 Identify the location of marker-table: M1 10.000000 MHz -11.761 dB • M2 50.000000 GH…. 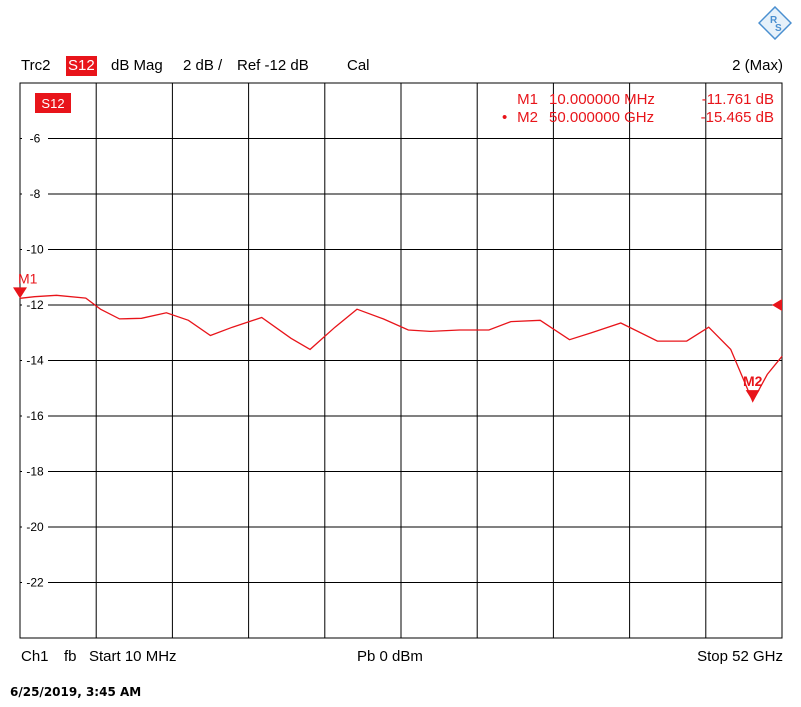
(638, 108).